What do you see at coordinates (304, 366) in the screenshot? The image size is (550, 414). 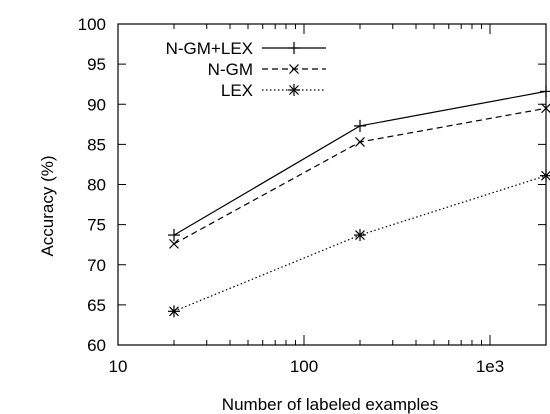 I see `x-tick-label: 100` at bounding box center [304, 366].